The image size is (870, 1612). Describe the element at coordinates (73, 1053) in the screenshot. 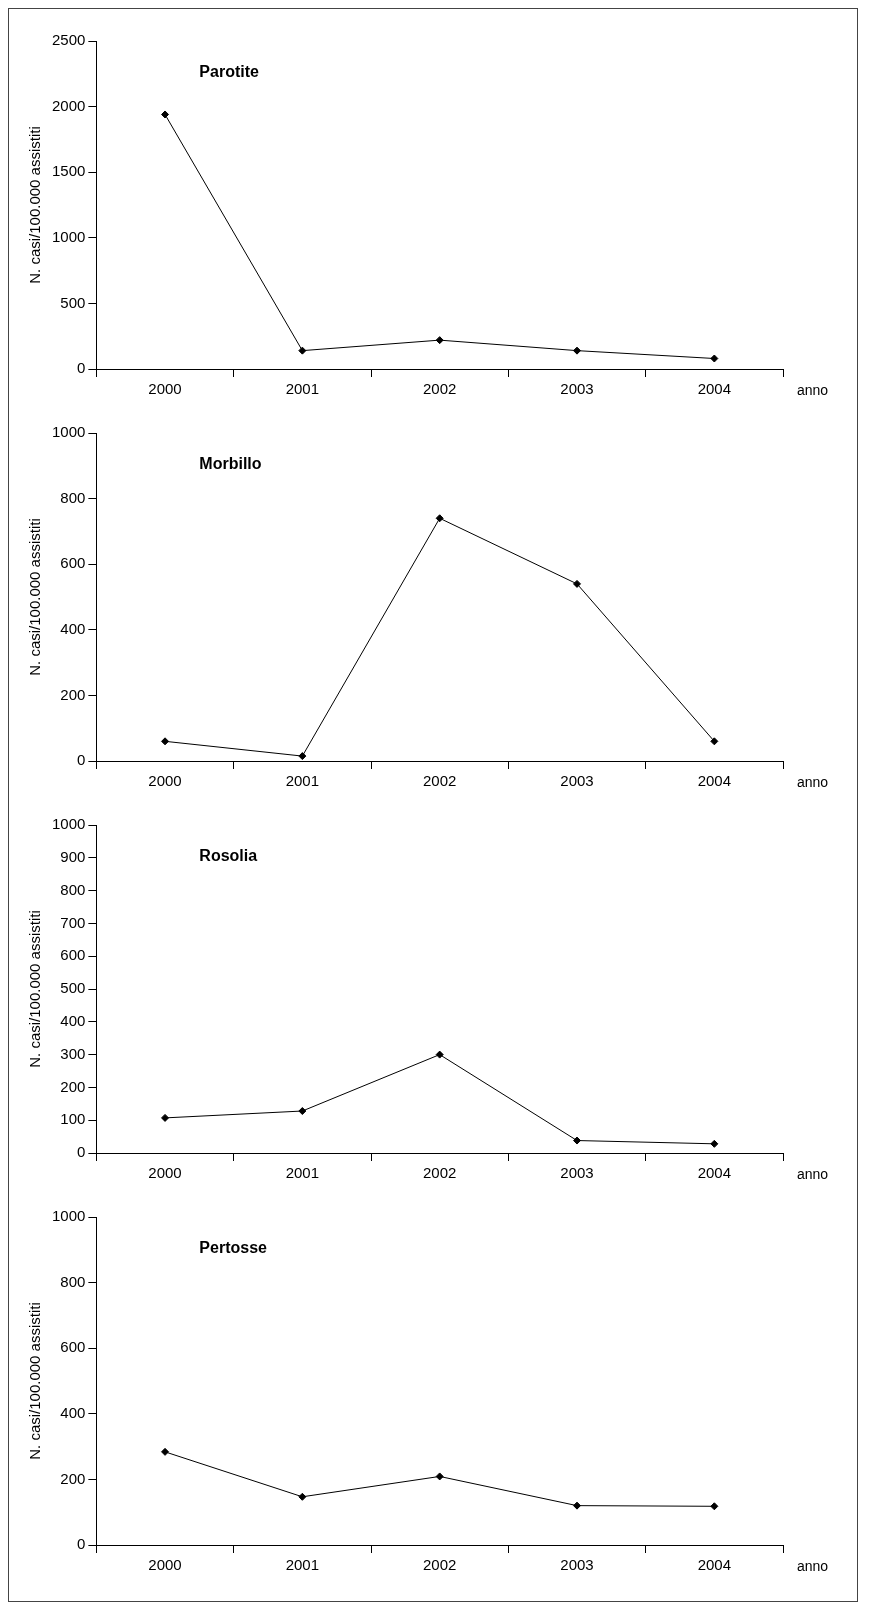

I see `y-tick-label: 300` at that location.